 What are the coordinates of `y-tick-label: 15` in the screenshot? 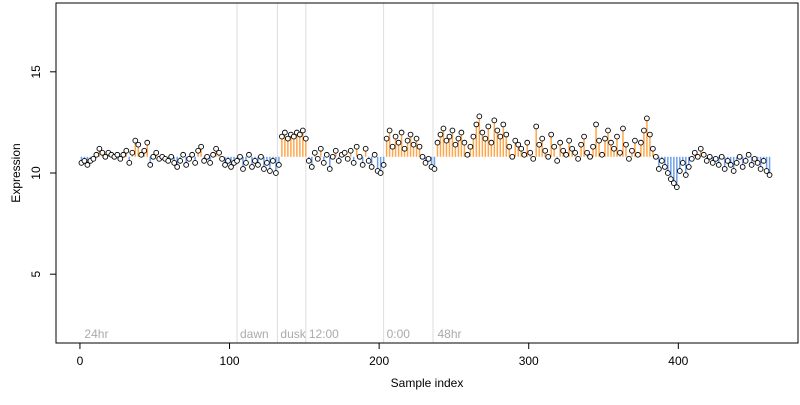 It's located at (36, 72).